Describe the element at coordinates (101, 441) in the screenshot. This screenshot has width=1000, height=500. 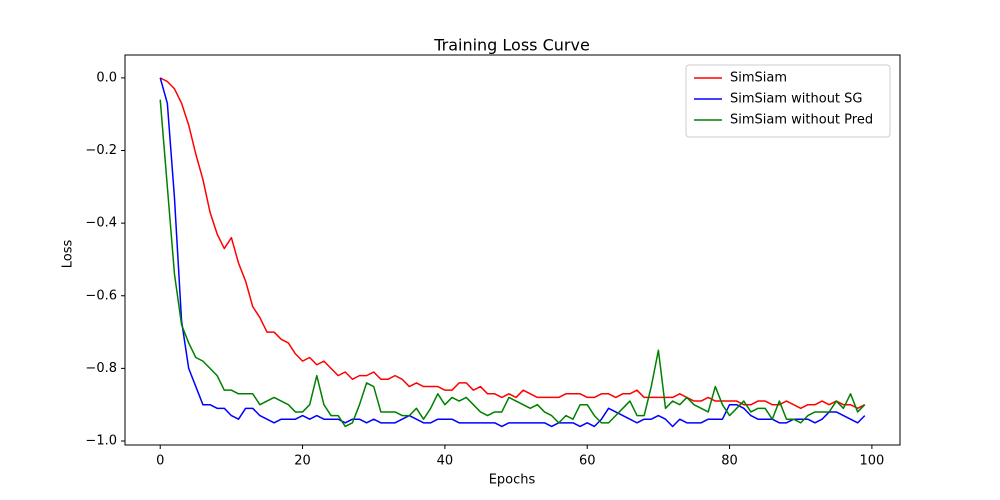
I see `y-tick-label: −1.0` at that location.